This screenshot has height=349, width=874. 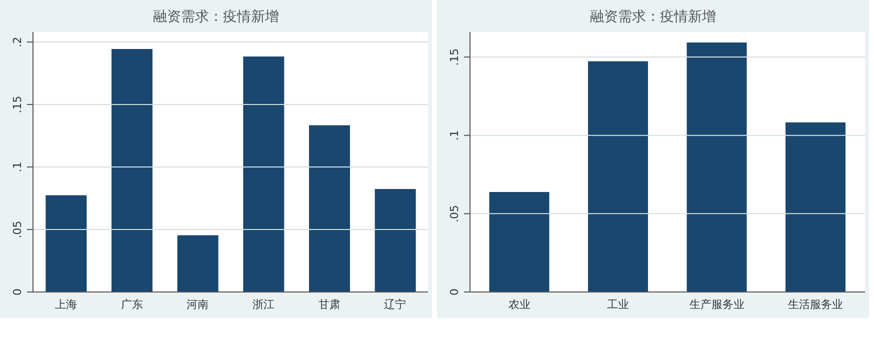 What do you see at coordinates (131, 304) in the screenshot?
I see `x-tick-label: 广东` at bounding box center [131, 304].